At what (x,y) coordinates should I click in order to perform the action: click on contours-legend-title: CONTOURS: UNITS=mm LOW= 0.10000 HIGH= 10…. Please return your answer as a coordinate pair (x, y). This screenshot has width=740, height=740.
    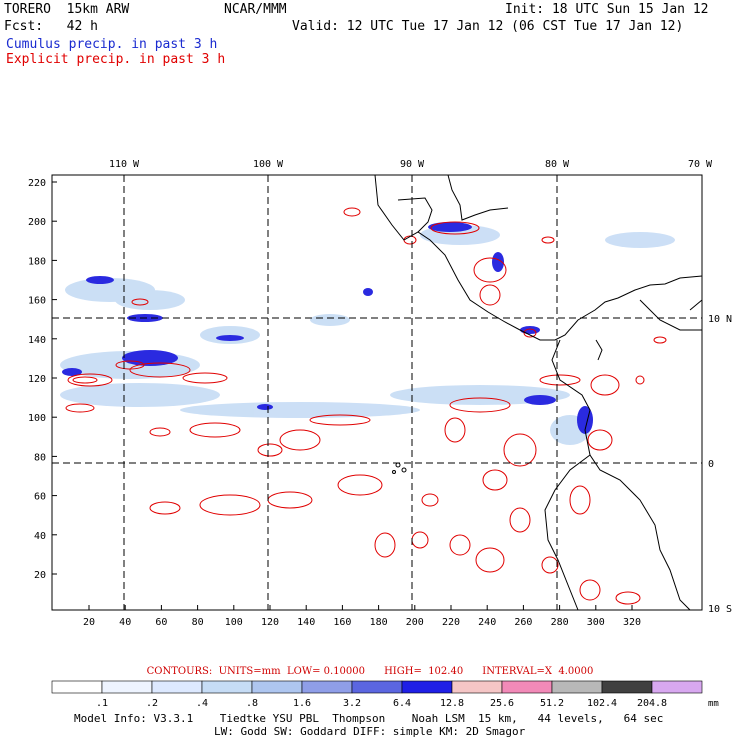
    Looking at the image, I should click on (370, 671).